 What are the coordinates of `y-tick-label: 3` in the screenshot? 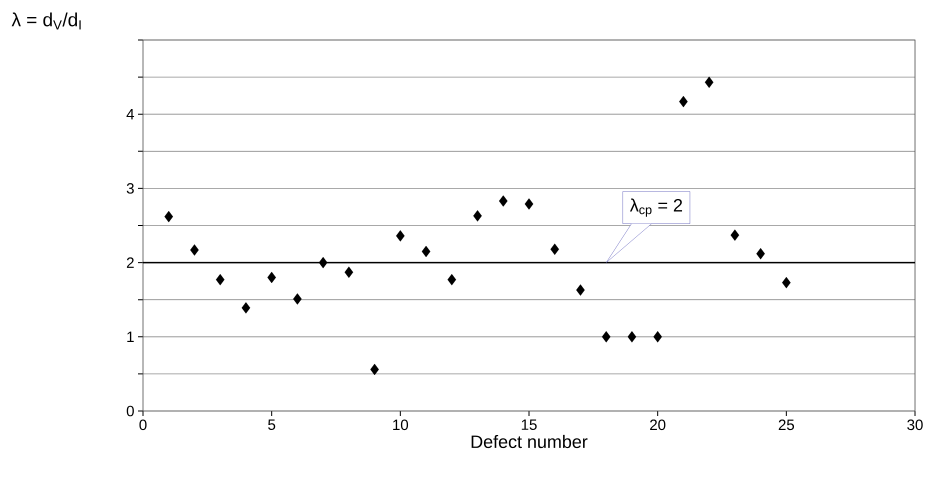 It's located at (130, 188).